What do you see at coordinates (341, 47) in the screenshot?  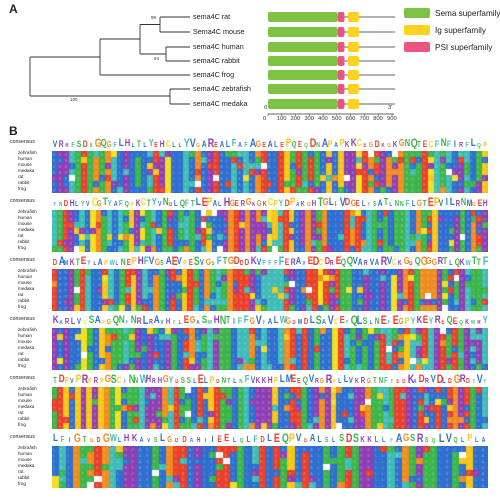 I see `psi-domain-bar` at bounding box center [341, 47].